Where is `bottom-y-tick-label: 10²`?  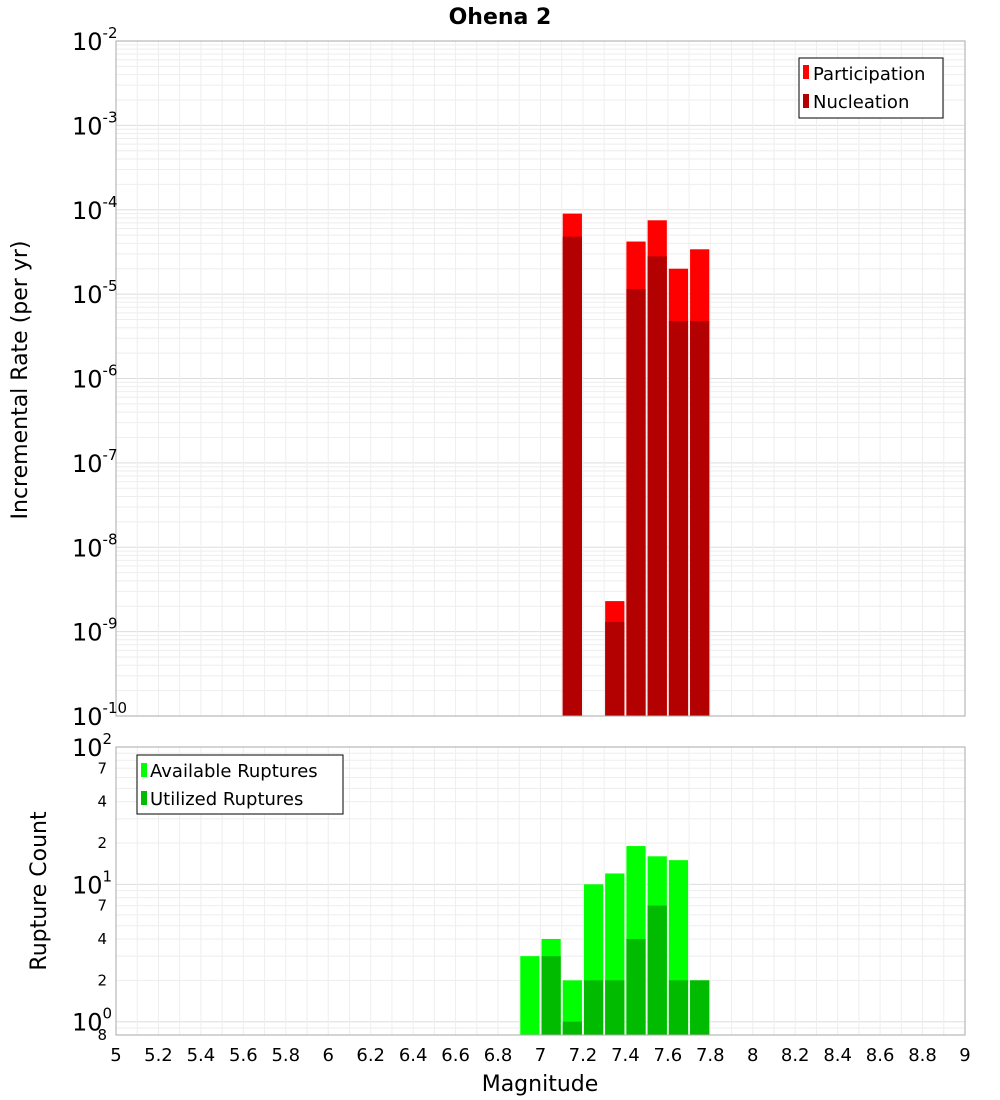 bottom-y-tick-label: 10² is located at coordinates (92, 746).